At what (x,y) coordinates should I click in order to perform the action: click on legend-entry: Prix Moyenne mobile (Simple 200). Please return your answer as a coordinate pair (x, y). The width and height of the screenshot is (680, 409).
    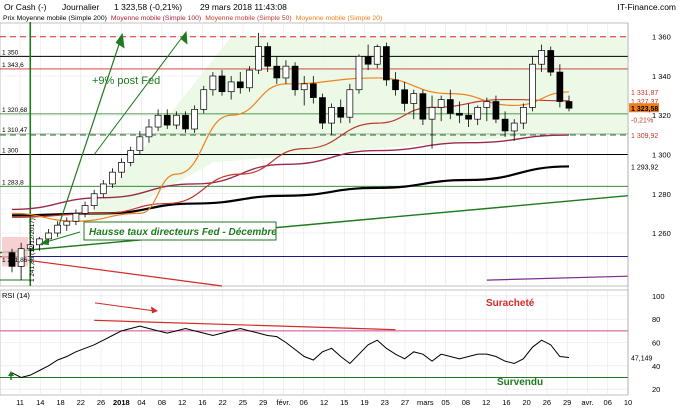
    Looking at the image, I should click on (55, 18).